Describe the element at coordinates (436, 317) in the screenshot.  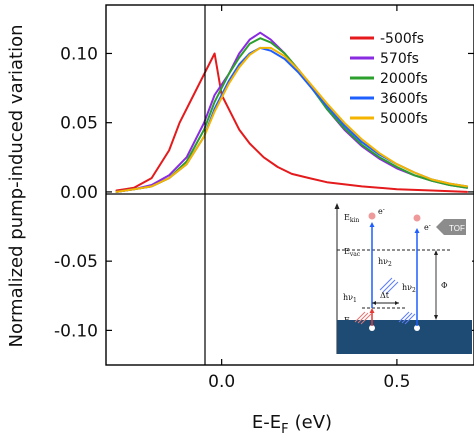
I see `inset-workfunction-arrow-bottom` at that location.